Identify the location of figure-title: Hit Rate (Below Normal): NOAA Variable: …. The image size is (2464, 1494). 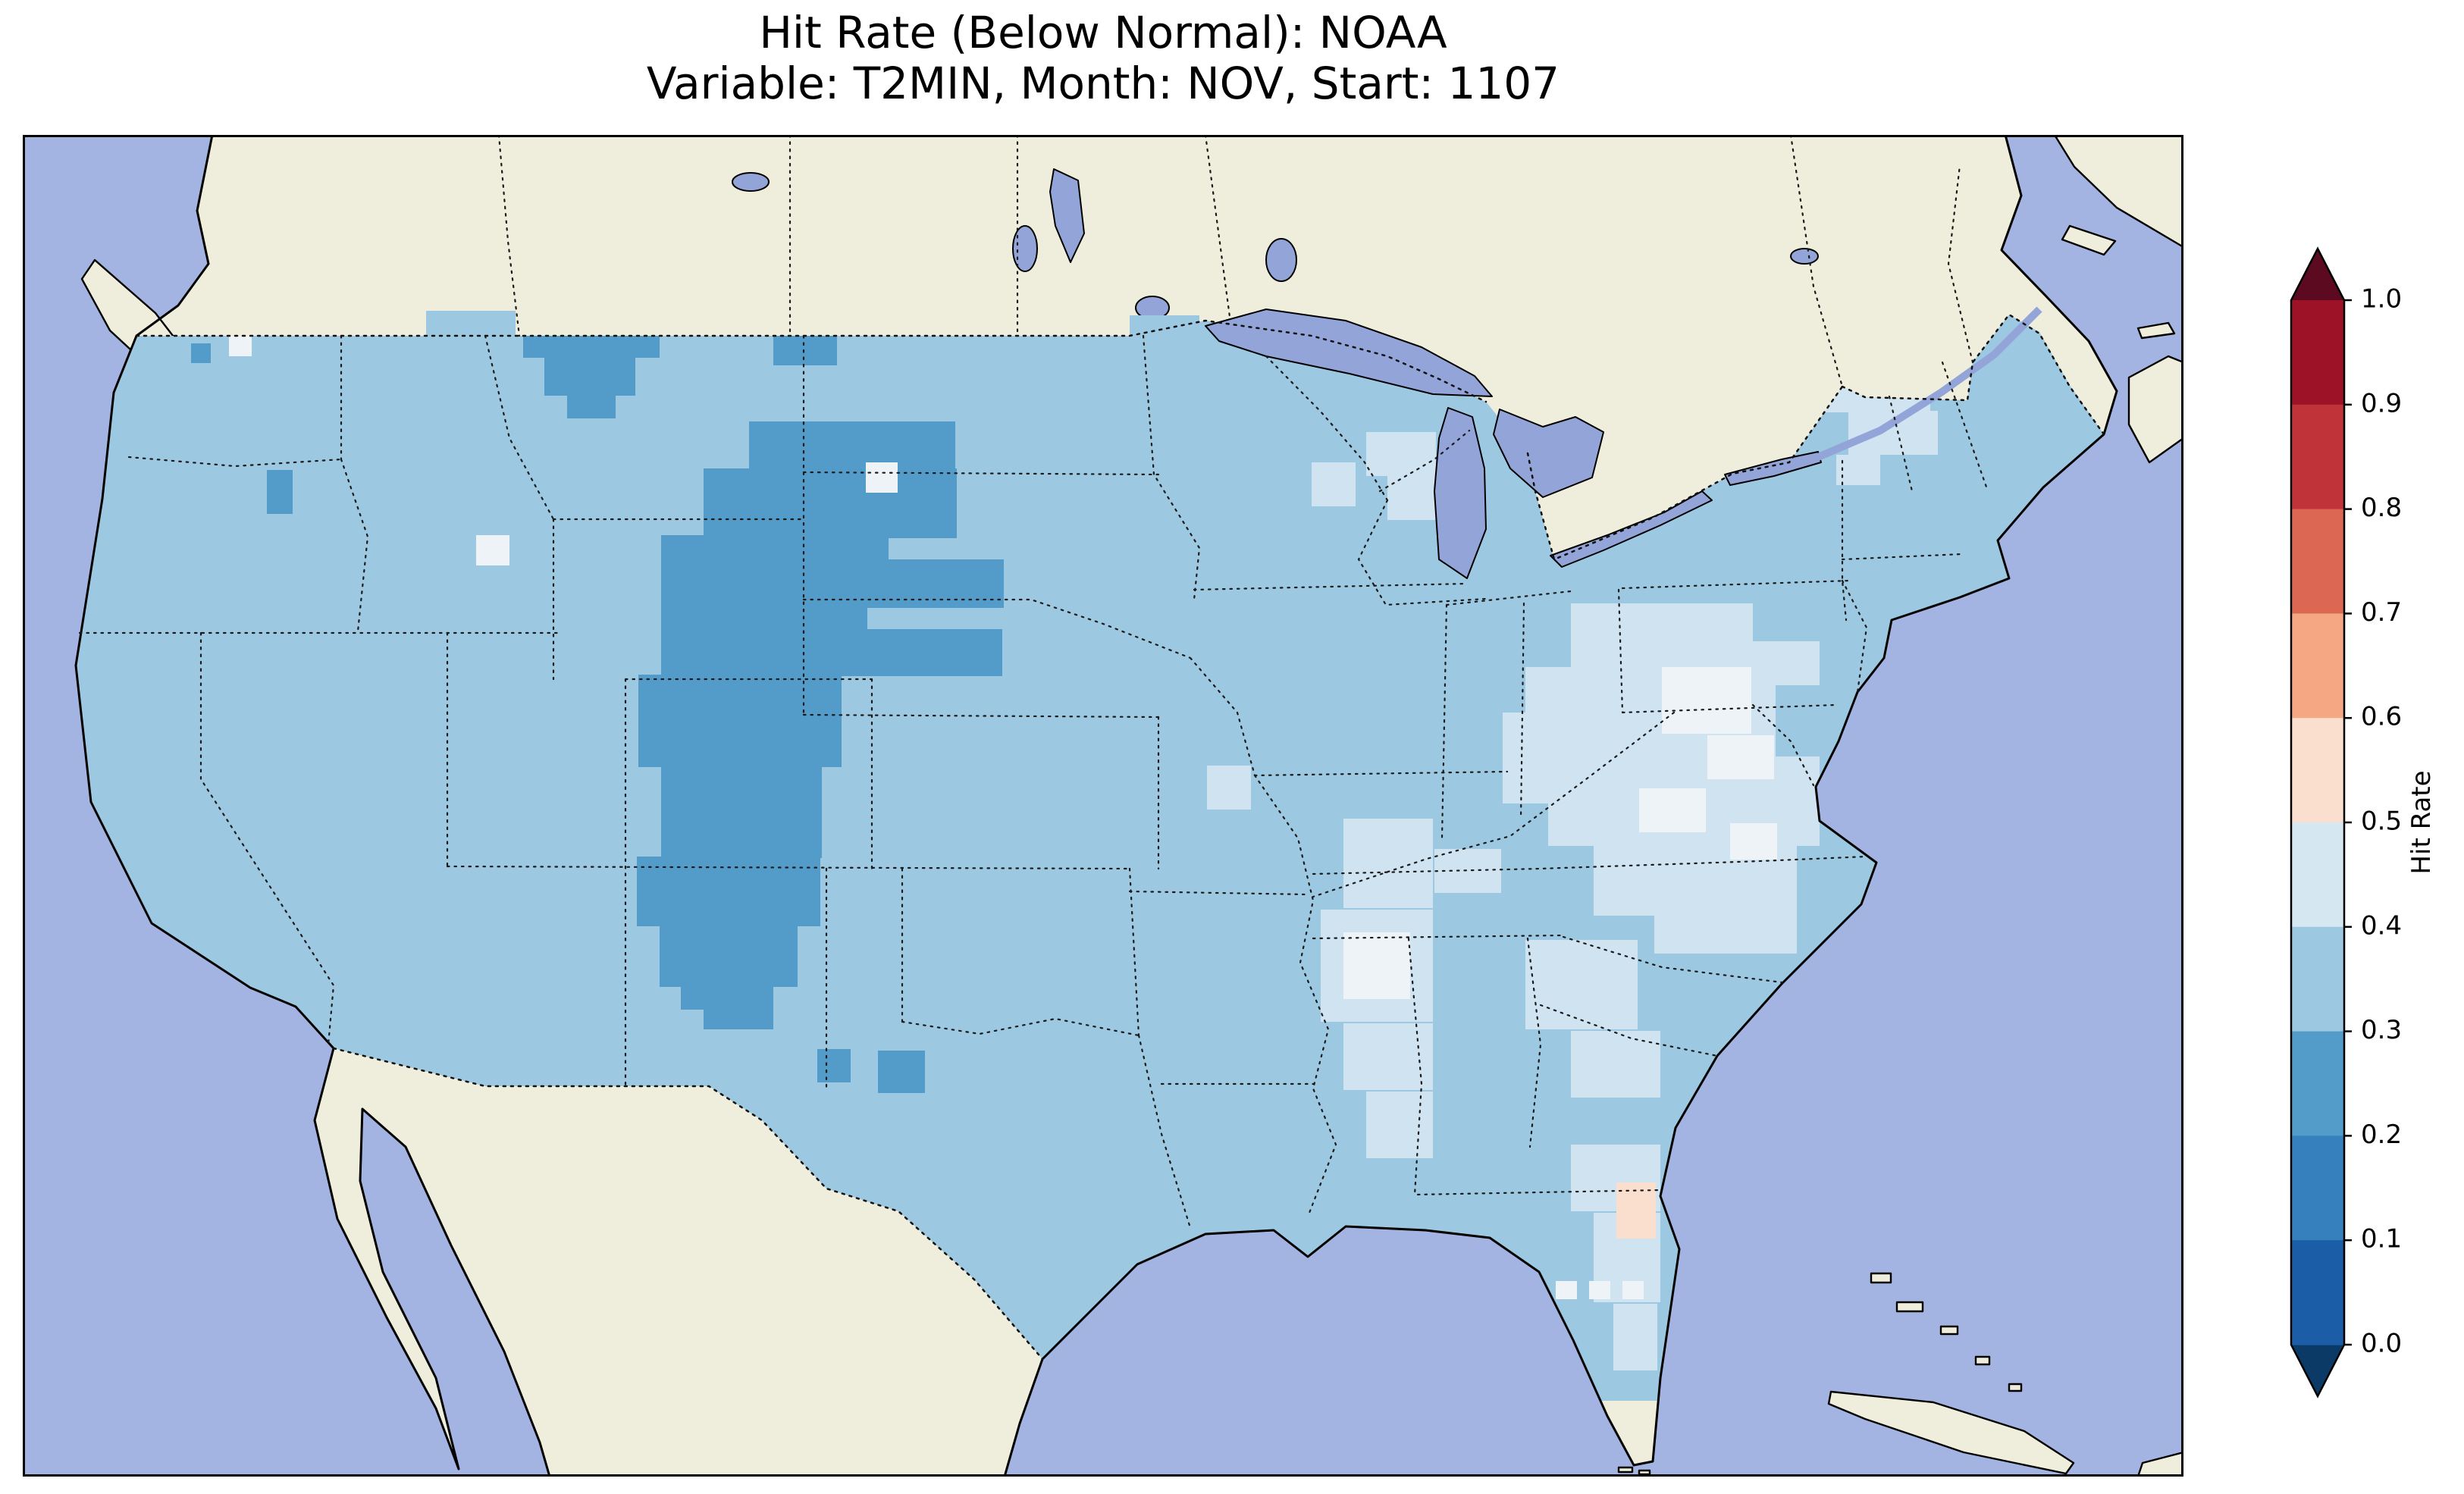
(1103, 58).